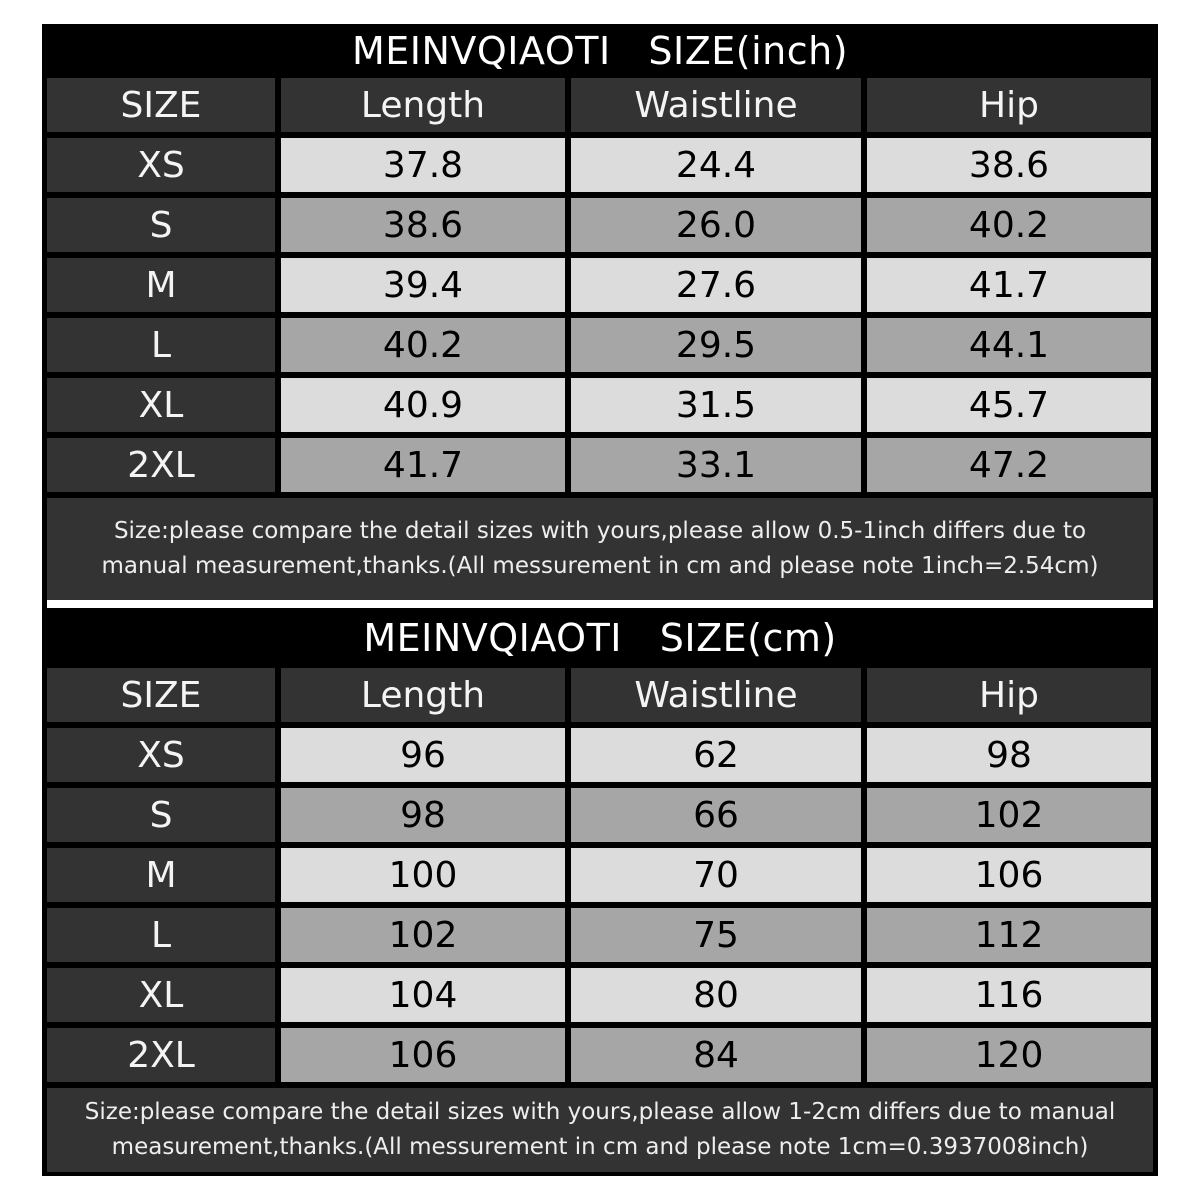 The height and width of the screenshot is (1200, 1200). What do you see at coordinates (716, 285) in the screenshot?
I see `waistline-cell: 27.6` at bounding box center [716, 285].